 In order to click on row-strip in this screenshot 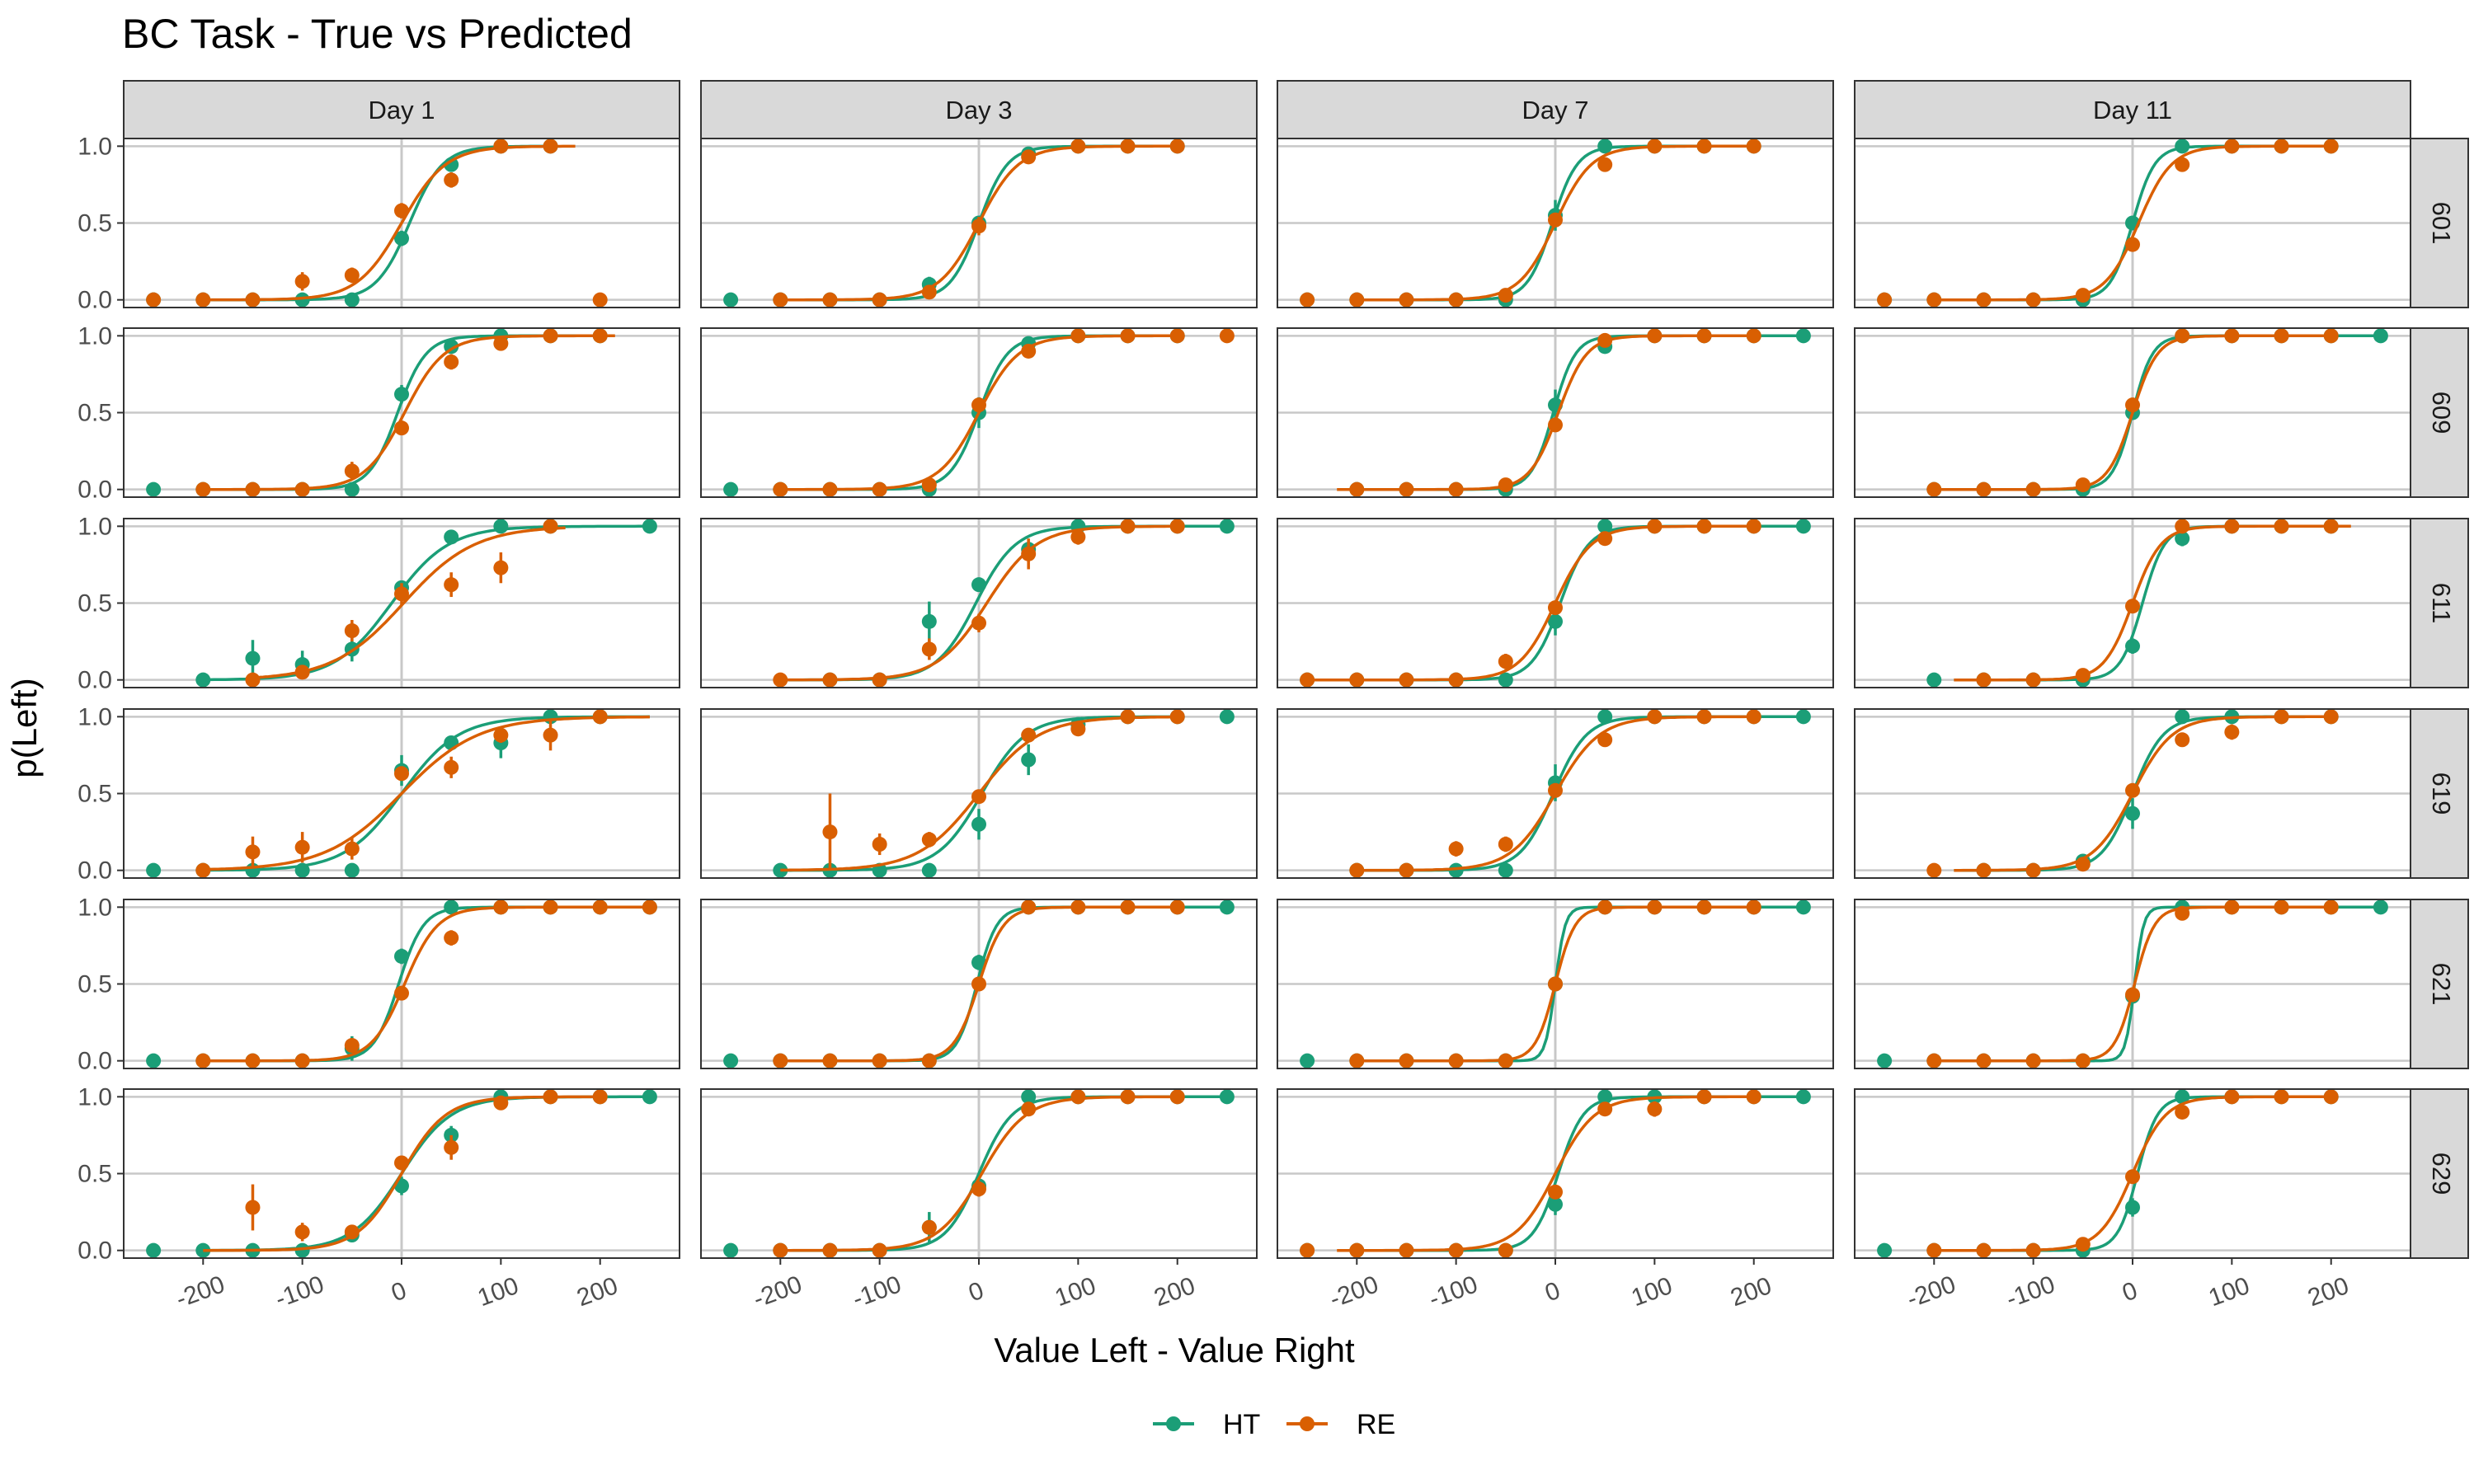, I will do `click(2439, 793)`.